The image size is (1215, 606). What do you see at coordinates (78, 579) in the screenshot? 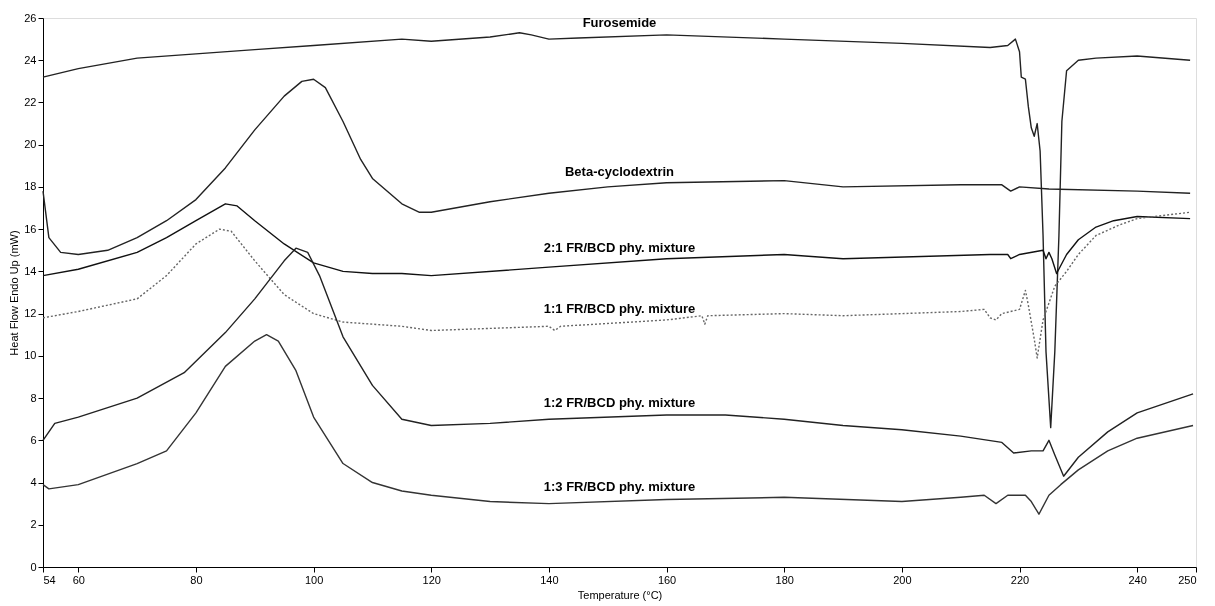
I see `x-tick-label: 60` at bounding box center [78, 579].